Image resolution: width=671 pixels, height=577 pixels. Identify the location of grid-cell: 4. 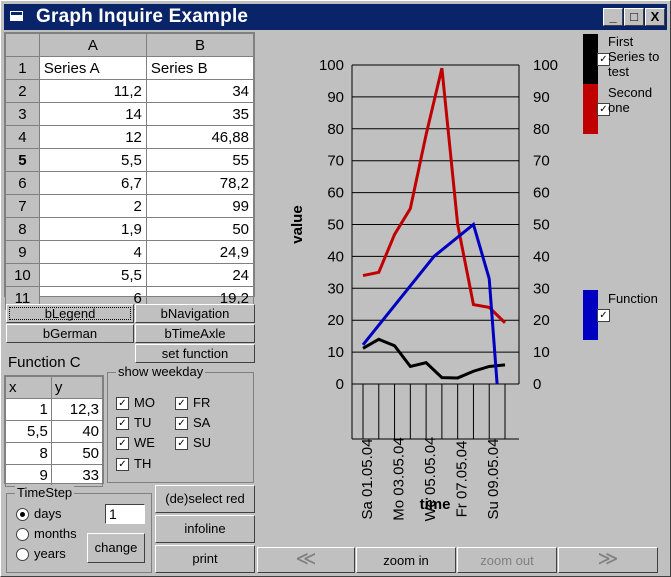
(92, 252).